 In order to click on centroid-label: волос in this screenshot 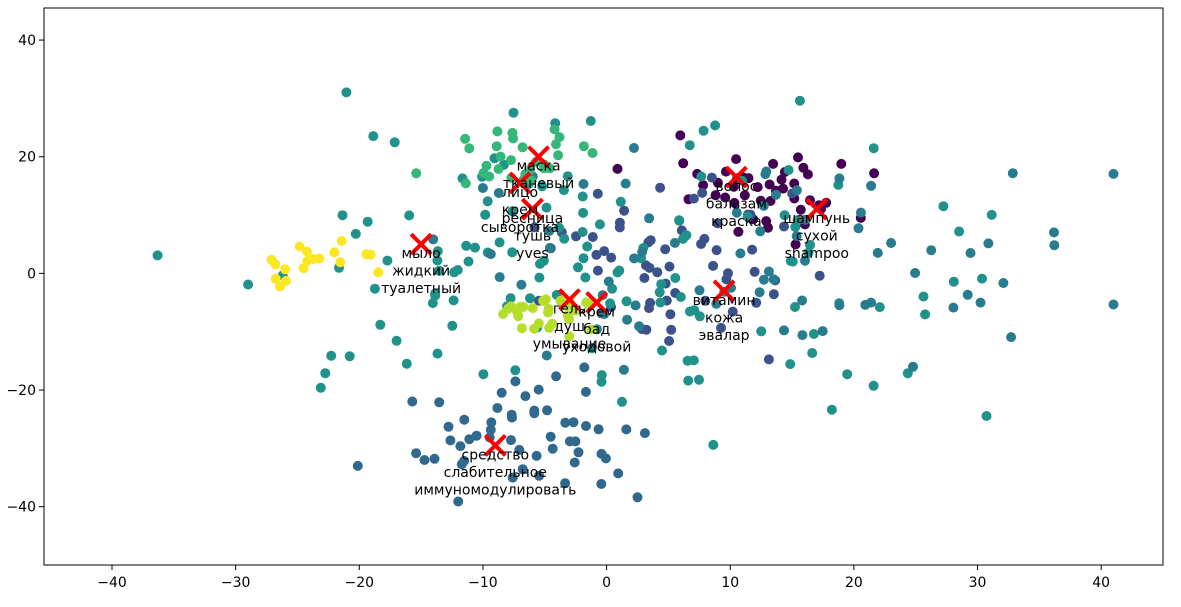, I will do `click(736, 187)`.